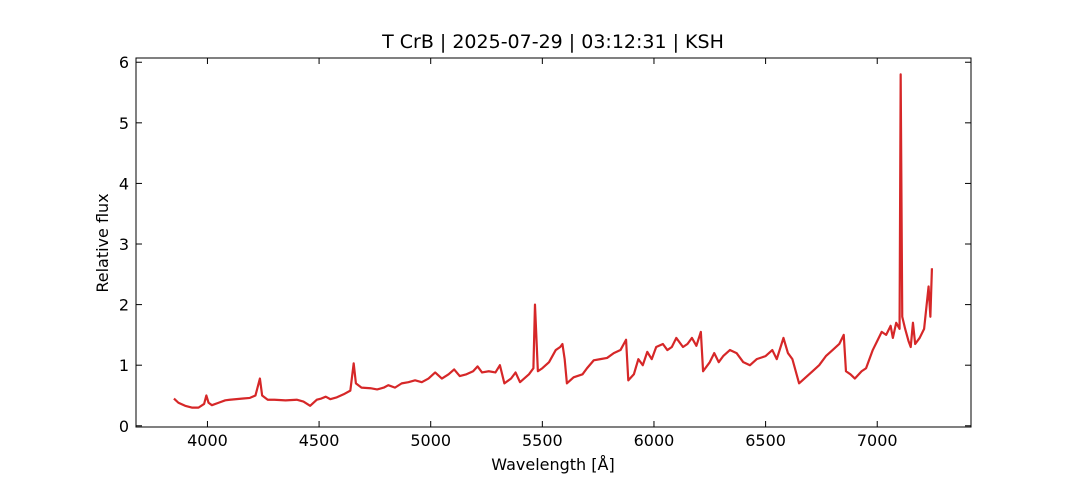 This screenshot has width=1080, height=484. Describe the element at coordinates (430, 440) in the screenshot. I see `x-tick-label: 5000` at that location.